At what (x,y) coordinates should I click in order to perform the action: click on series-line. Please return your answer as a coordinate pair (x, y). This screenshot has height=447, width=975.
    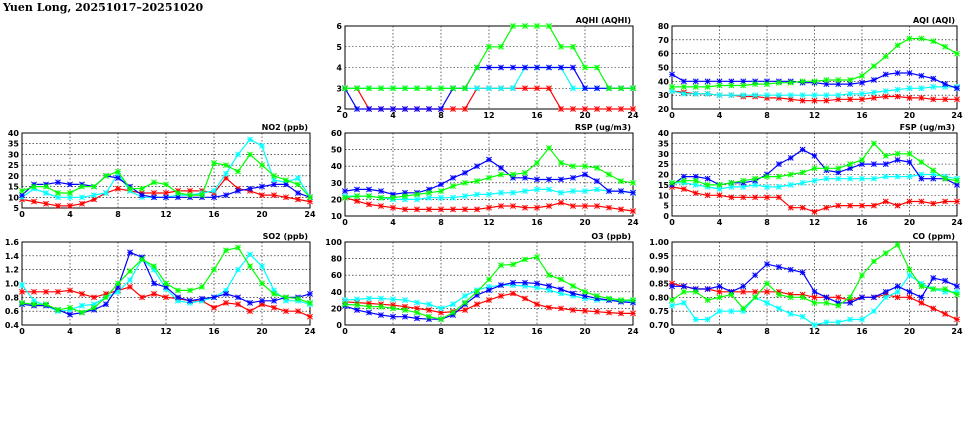
    Looking at the image, I should click on (814, 199).